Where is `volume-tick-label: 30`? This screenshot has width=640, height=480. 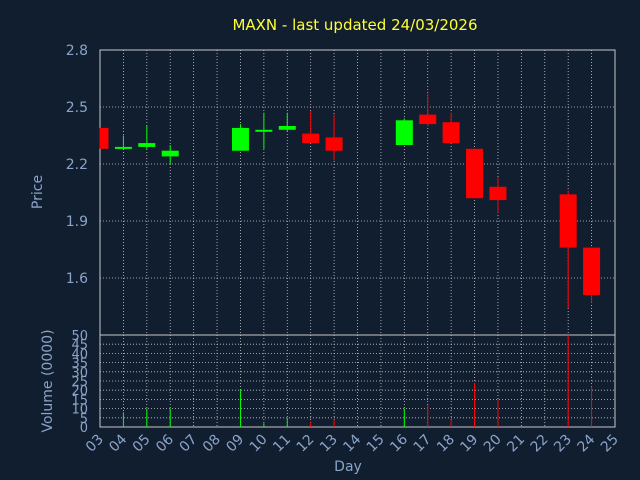
volume-tick-label: 30 is located at coordinates (79, 373).